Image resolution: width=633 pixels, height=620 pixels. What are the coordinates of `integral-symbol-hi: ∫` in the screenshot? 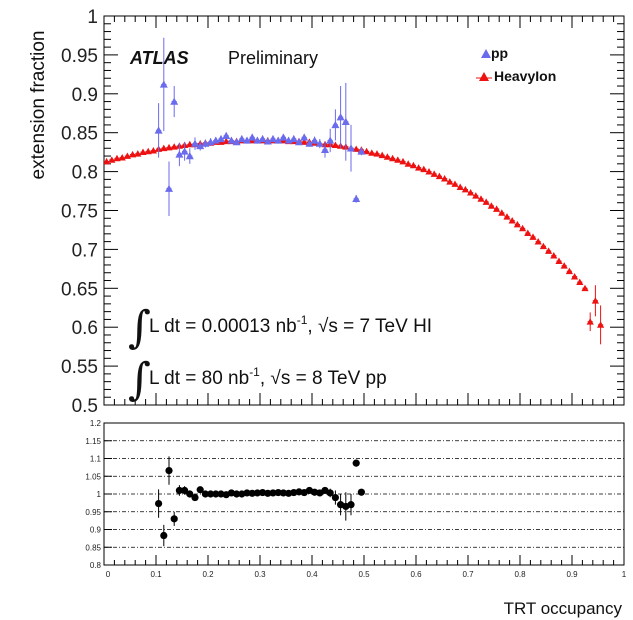 It's located at (139, 327).